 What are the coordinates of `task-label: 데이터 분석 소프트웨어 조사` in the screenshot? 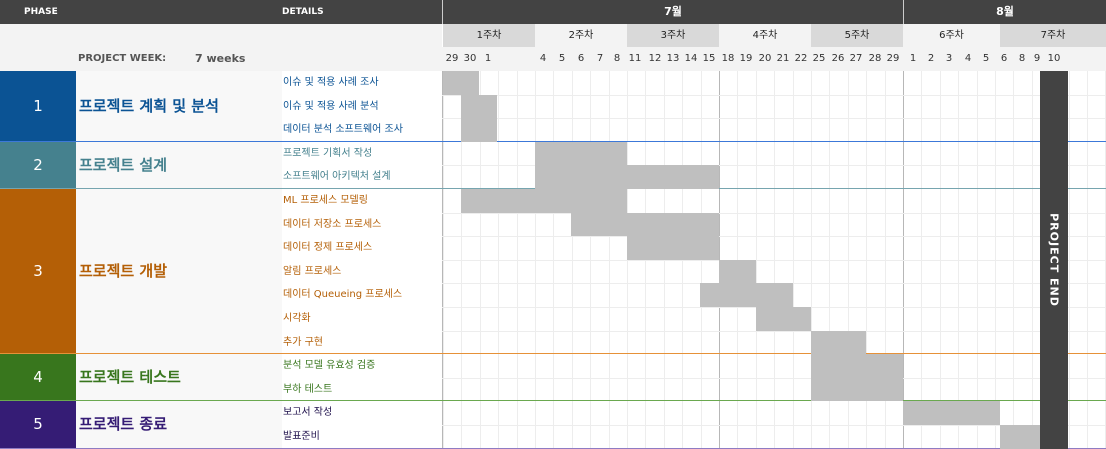 It's located at (362, 130).